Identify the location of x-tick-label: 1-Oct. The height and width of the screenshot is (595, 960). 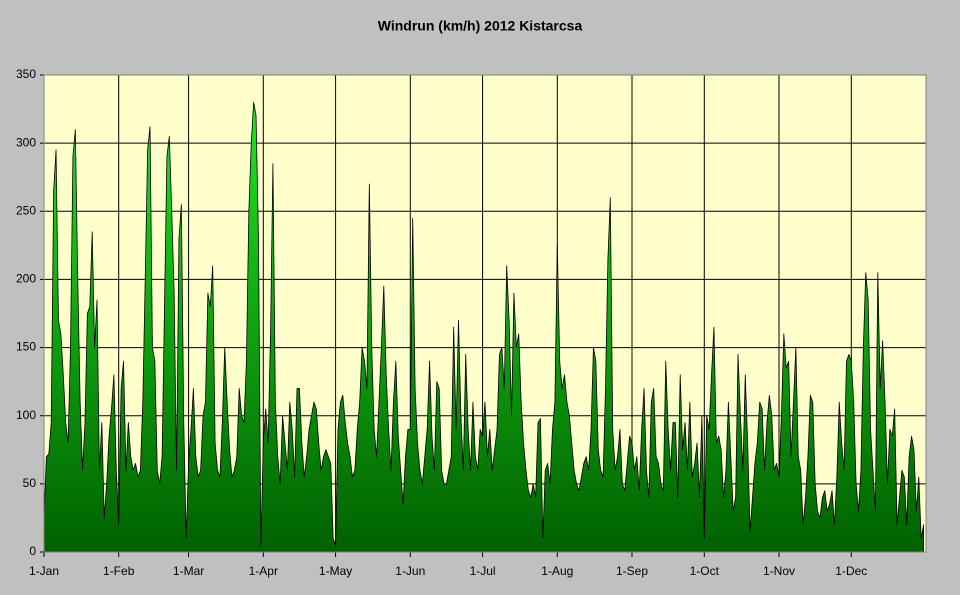
(705, 571).